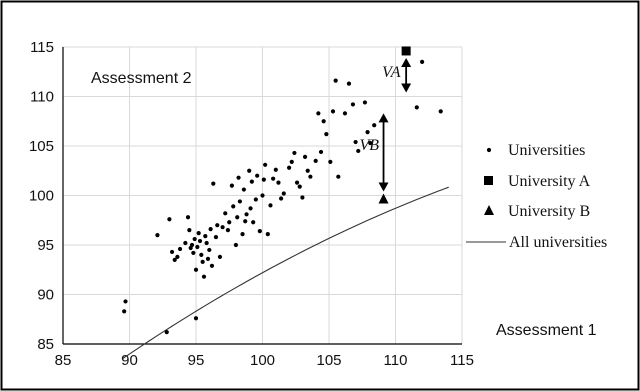  I want to click on vb-arrow-head-up, so click(383, 118).